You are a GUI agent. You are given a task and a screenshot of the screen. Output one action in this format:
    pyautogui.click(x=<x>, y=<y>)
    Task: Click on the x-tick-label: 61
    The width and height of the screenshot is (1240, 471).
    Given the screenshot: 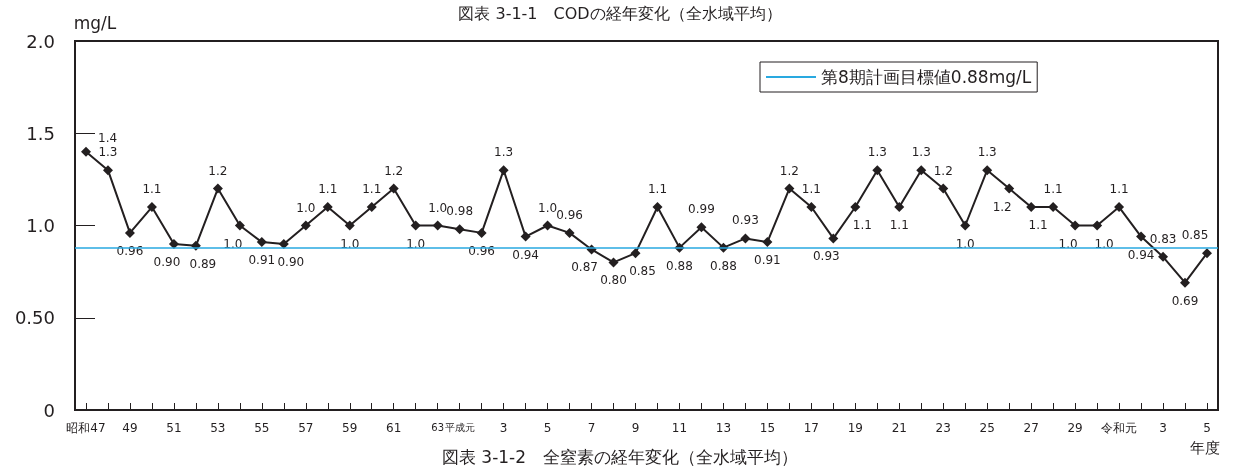 What is the action you would take?
    pyautogui.click(x=394, y=428)
    